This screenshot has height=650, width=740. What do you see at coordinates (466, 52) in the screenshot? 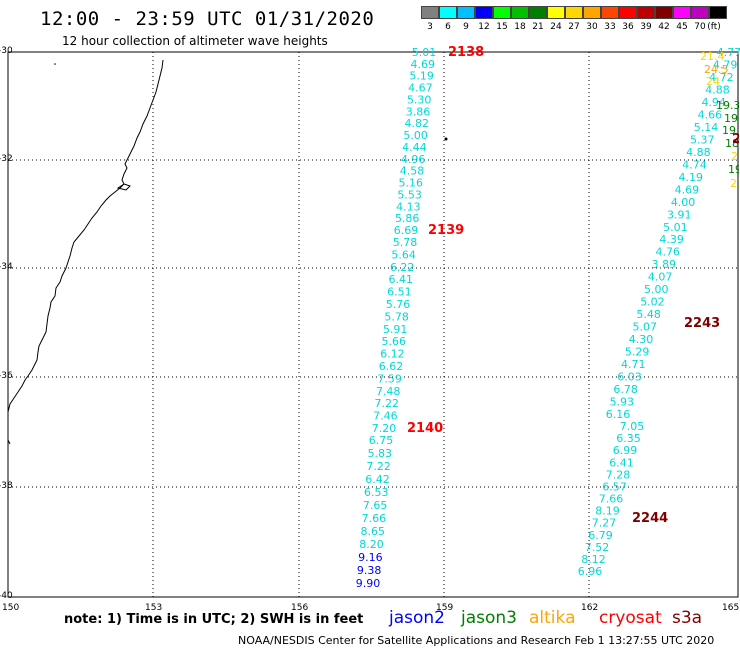
I see `pass-number-label: 2138` at bounding box center [466, 52].